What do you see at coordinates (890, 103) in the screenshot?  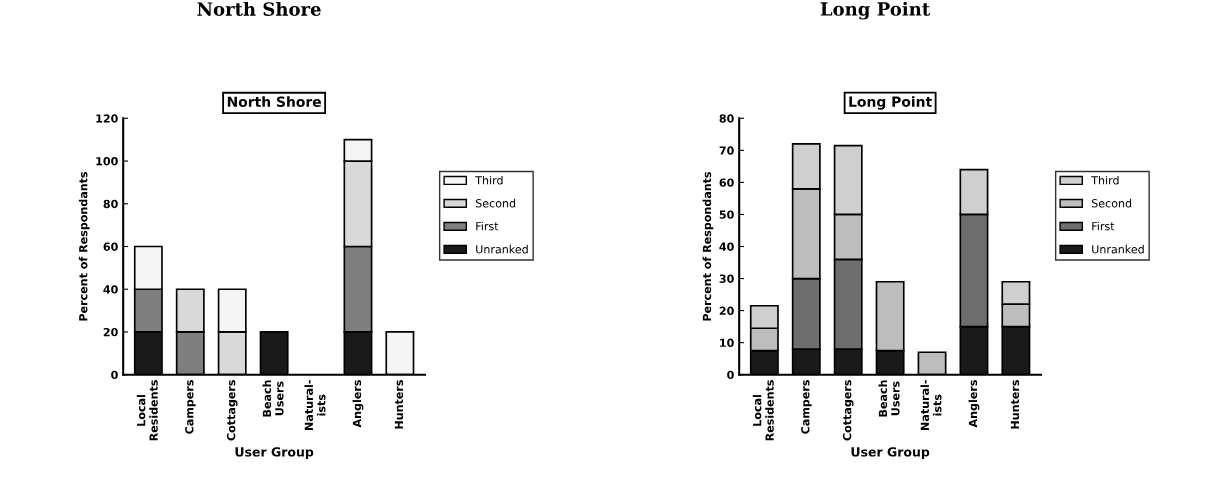 I see `chart-subtitle: Long Point` at bounding box center [890, 103].